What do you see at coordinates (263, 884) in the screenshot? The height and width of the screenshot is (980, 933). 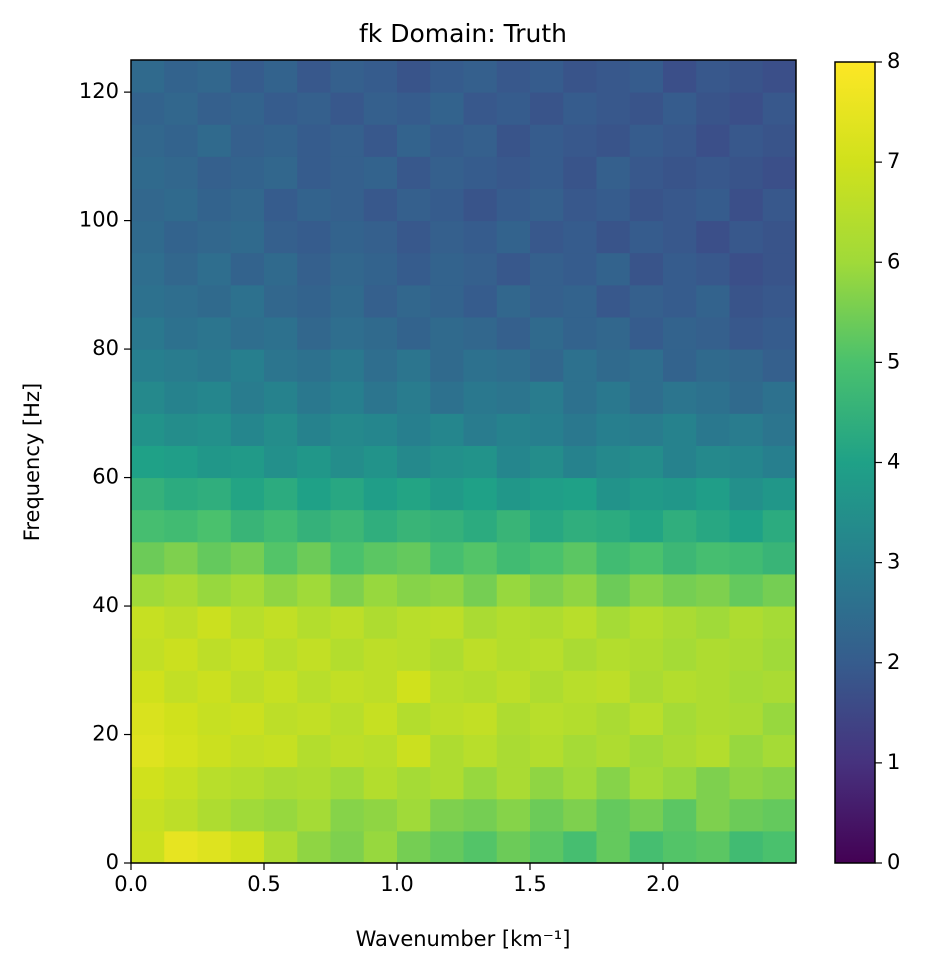 I see `x-tick-label: 0.5` at bounding box center [263, 884].